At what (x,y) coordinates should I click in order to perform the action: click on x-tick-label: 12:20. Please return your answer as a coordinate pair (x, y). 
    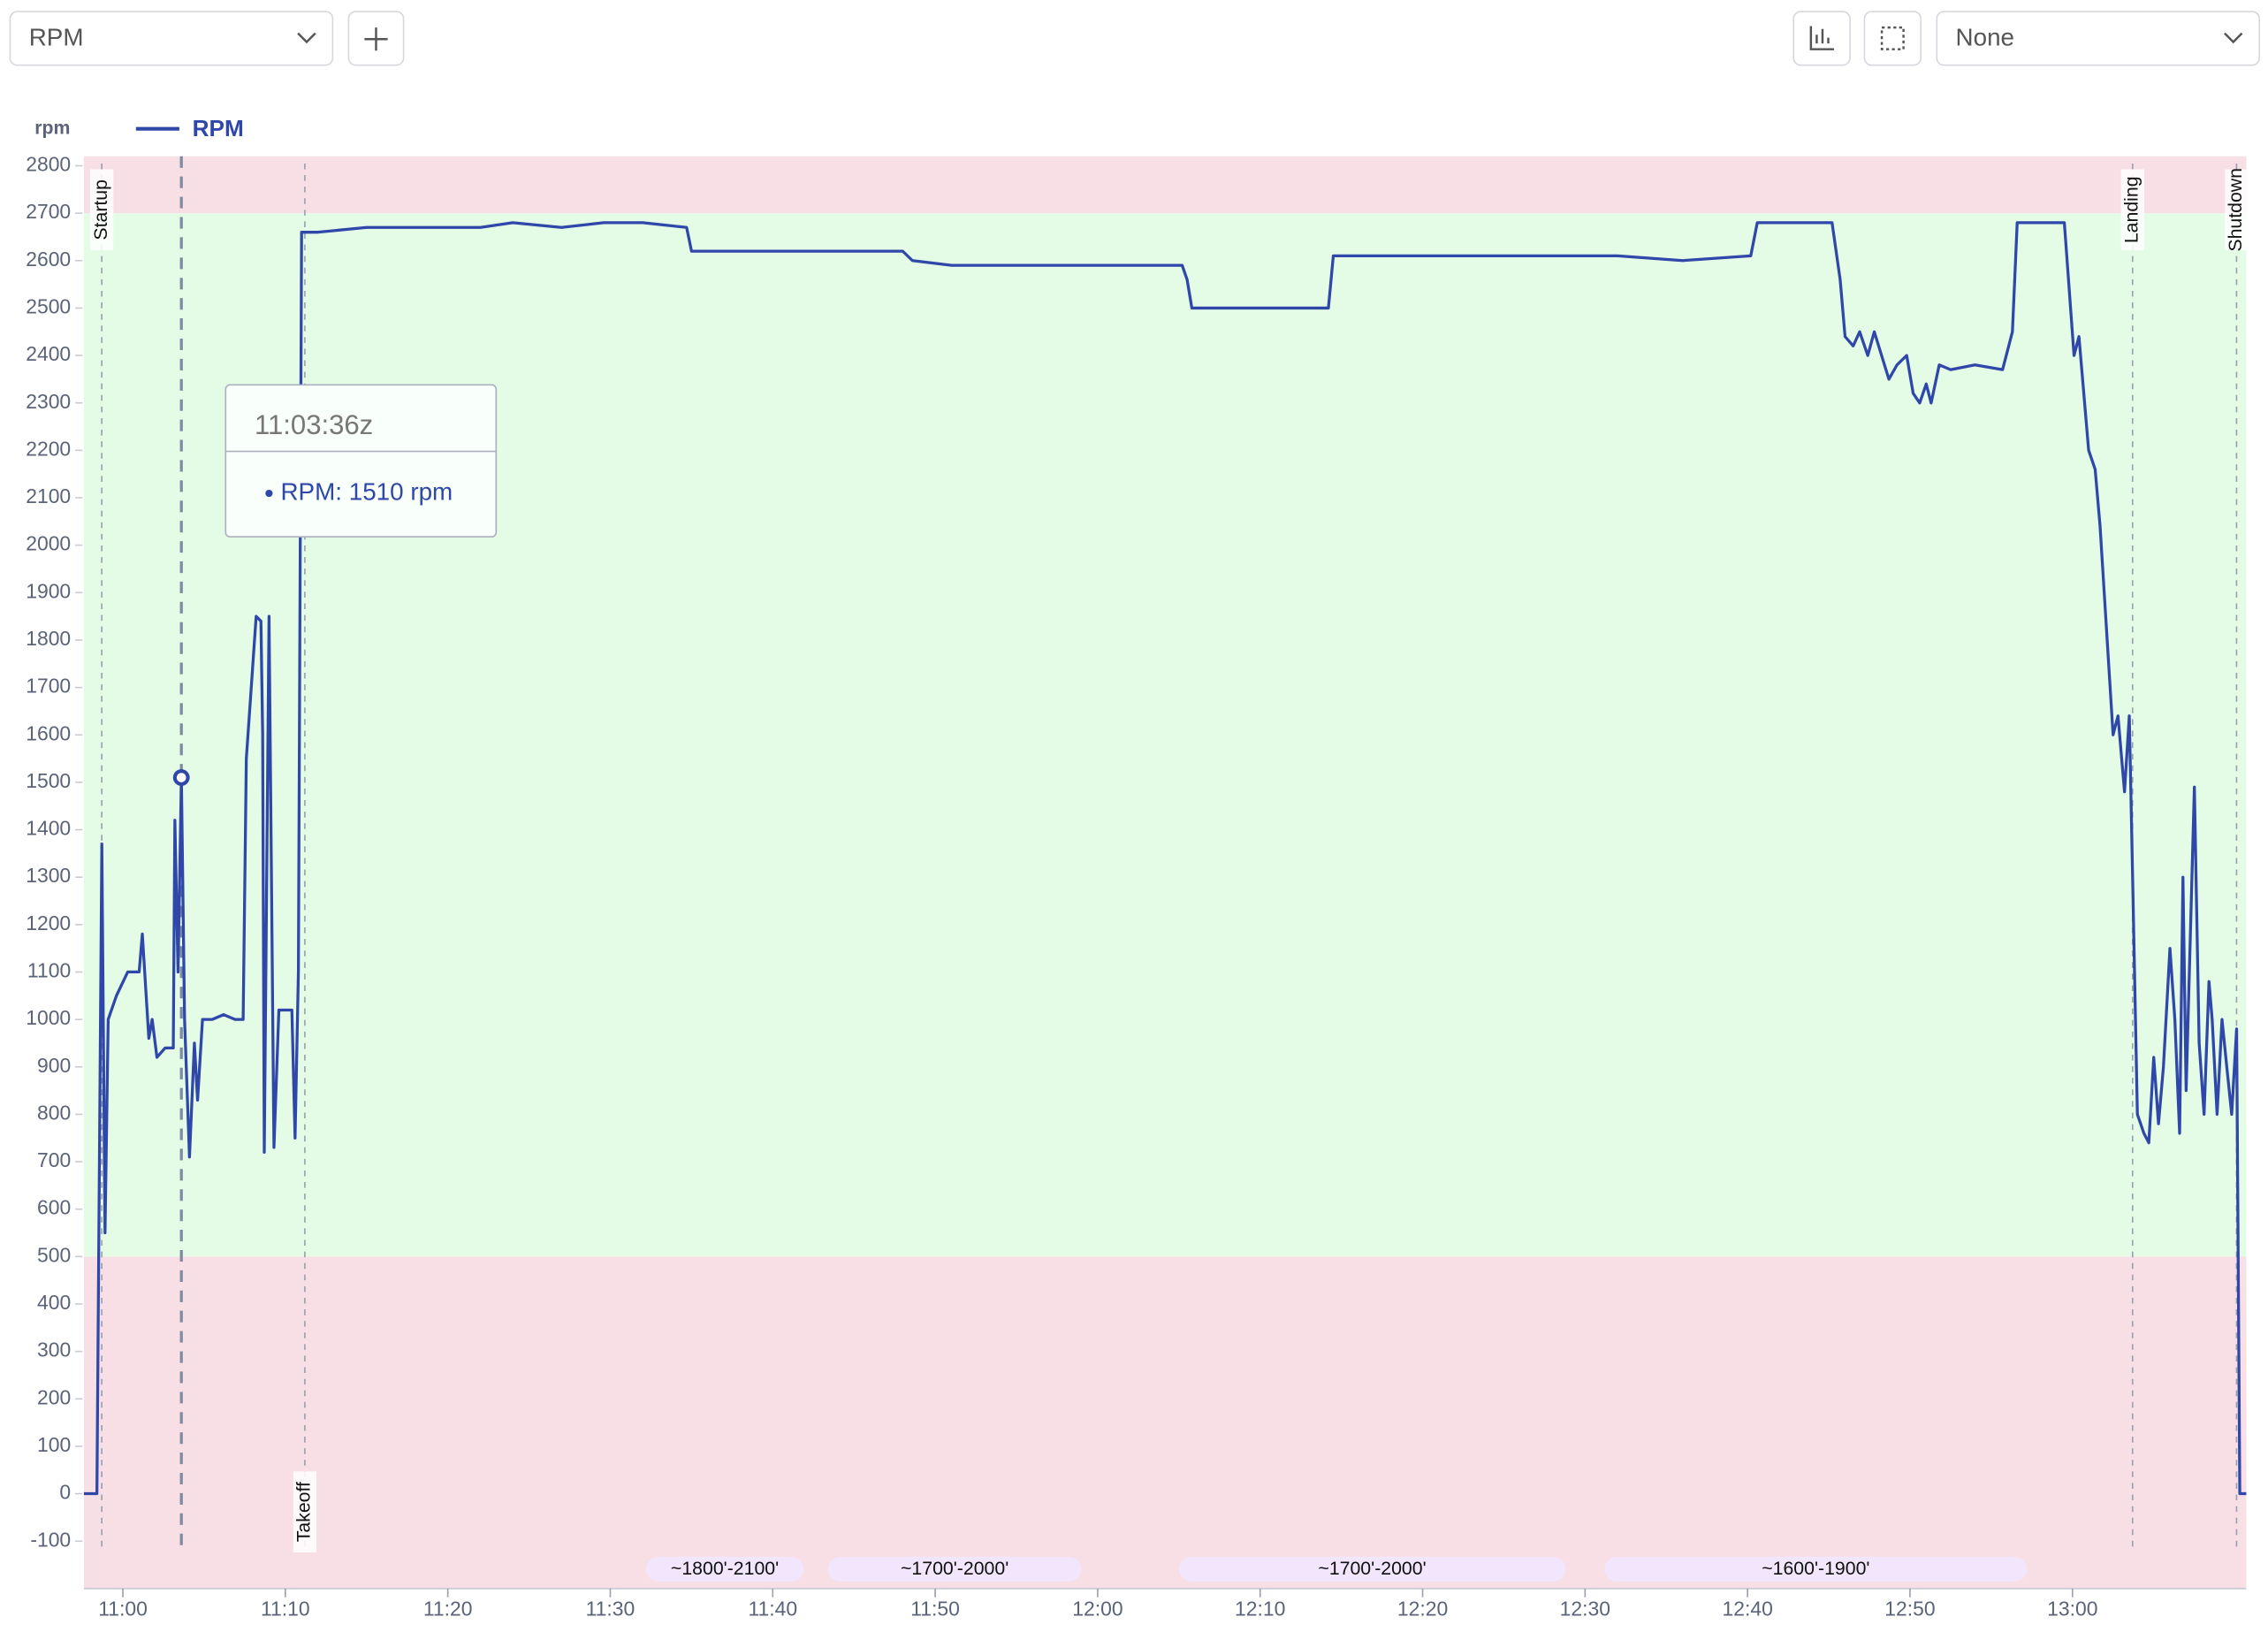
    Looking at the image, I should click on (1423, 1608).